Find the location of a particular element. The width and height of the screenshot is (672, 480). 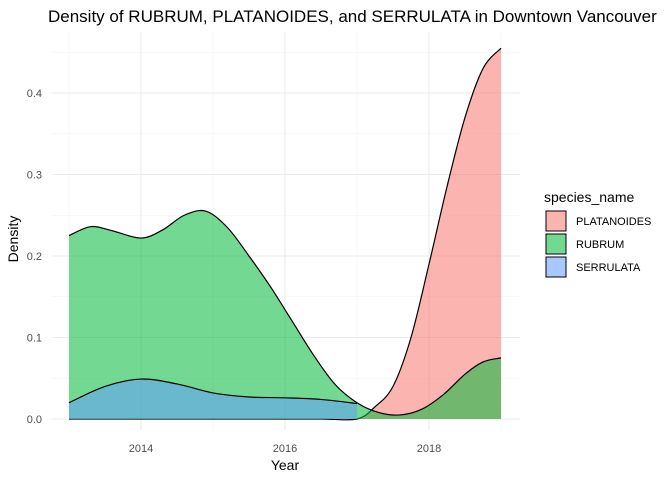

y-tick-label: 0.3 is located at coordinates (34, 176).